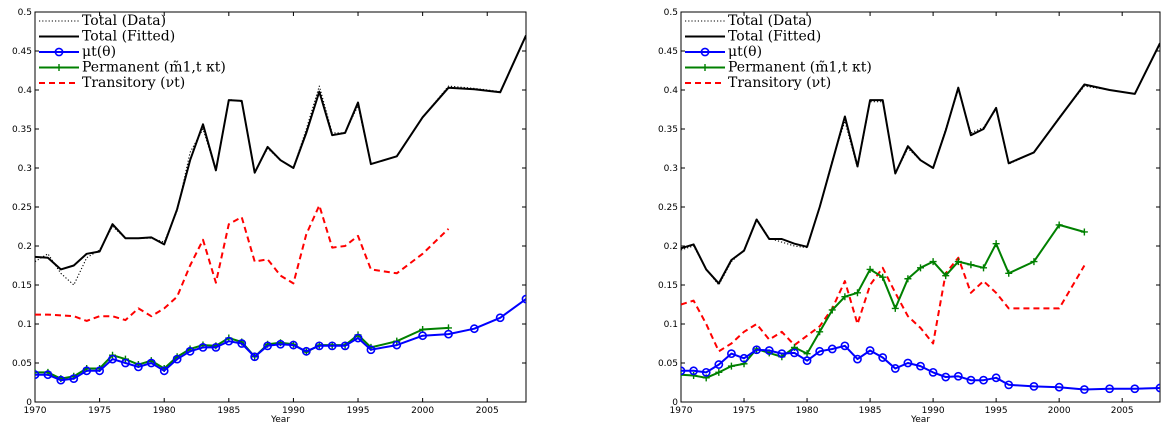 The image size is (1161, 423). Describe the element at coordinates (164, 411) in the screenshot. I see `x-tick-label: 1980` at that location.